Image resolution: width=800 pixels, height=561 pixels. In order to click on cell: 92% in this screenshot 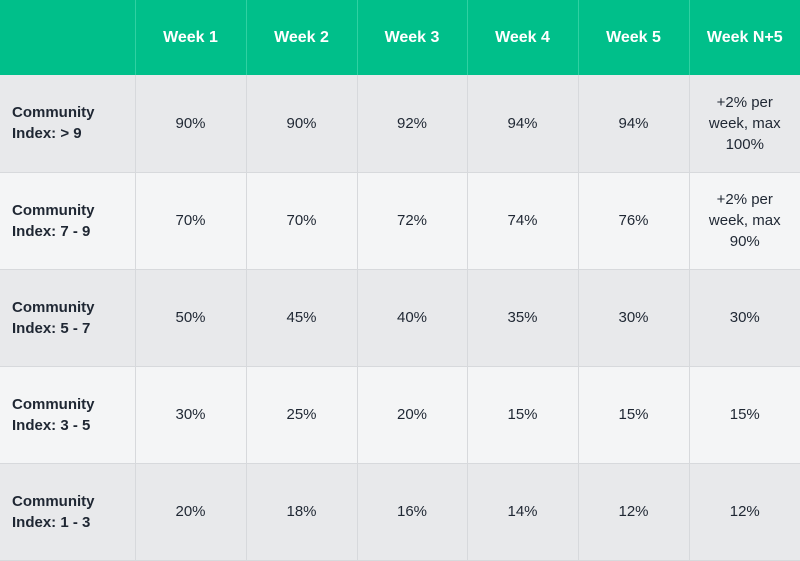, I will do `click(411, 124)`.